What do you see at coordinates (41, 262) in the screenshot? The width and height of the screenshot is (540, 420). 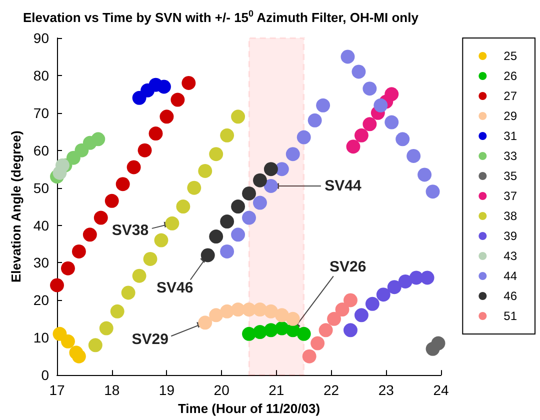 I see `y-tick-label: 30` at bounding box center [41, 262].